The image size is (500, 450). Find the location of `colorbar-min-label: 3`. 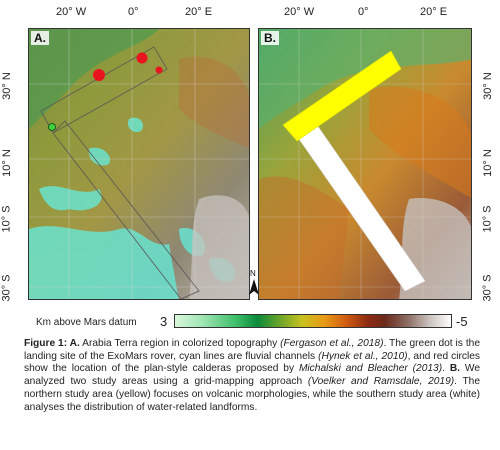

colorbar-min-label: 3 is located at coordinates (164, 321).